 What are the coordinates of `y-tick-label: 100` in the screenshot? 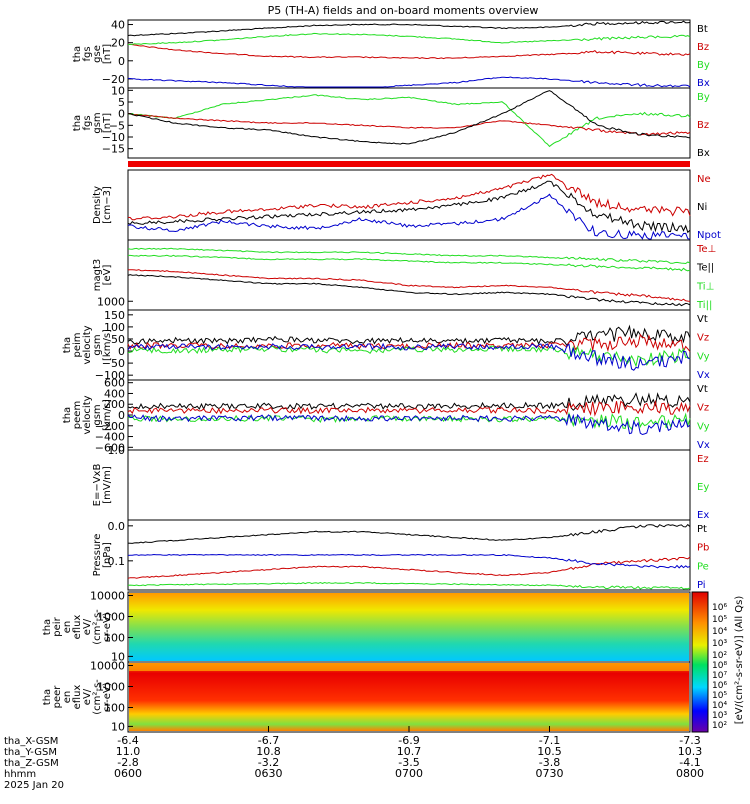 It's located at (114, 708).